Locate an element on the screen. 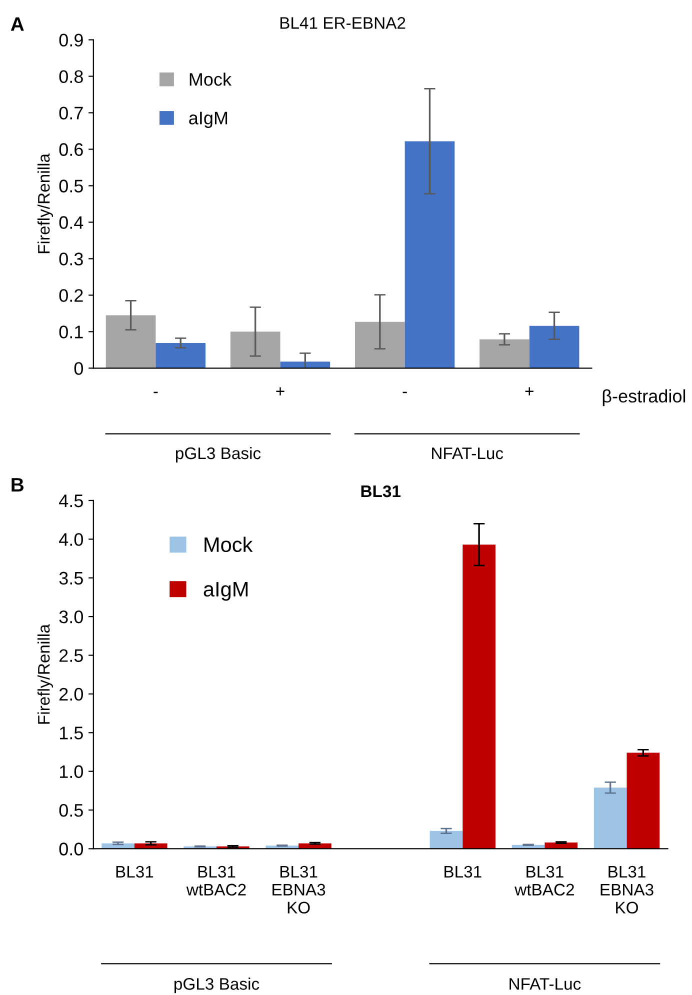 This screenshot has width=692, height=995. y-tick-label: 3.0 is located at coordinates (71, 617).